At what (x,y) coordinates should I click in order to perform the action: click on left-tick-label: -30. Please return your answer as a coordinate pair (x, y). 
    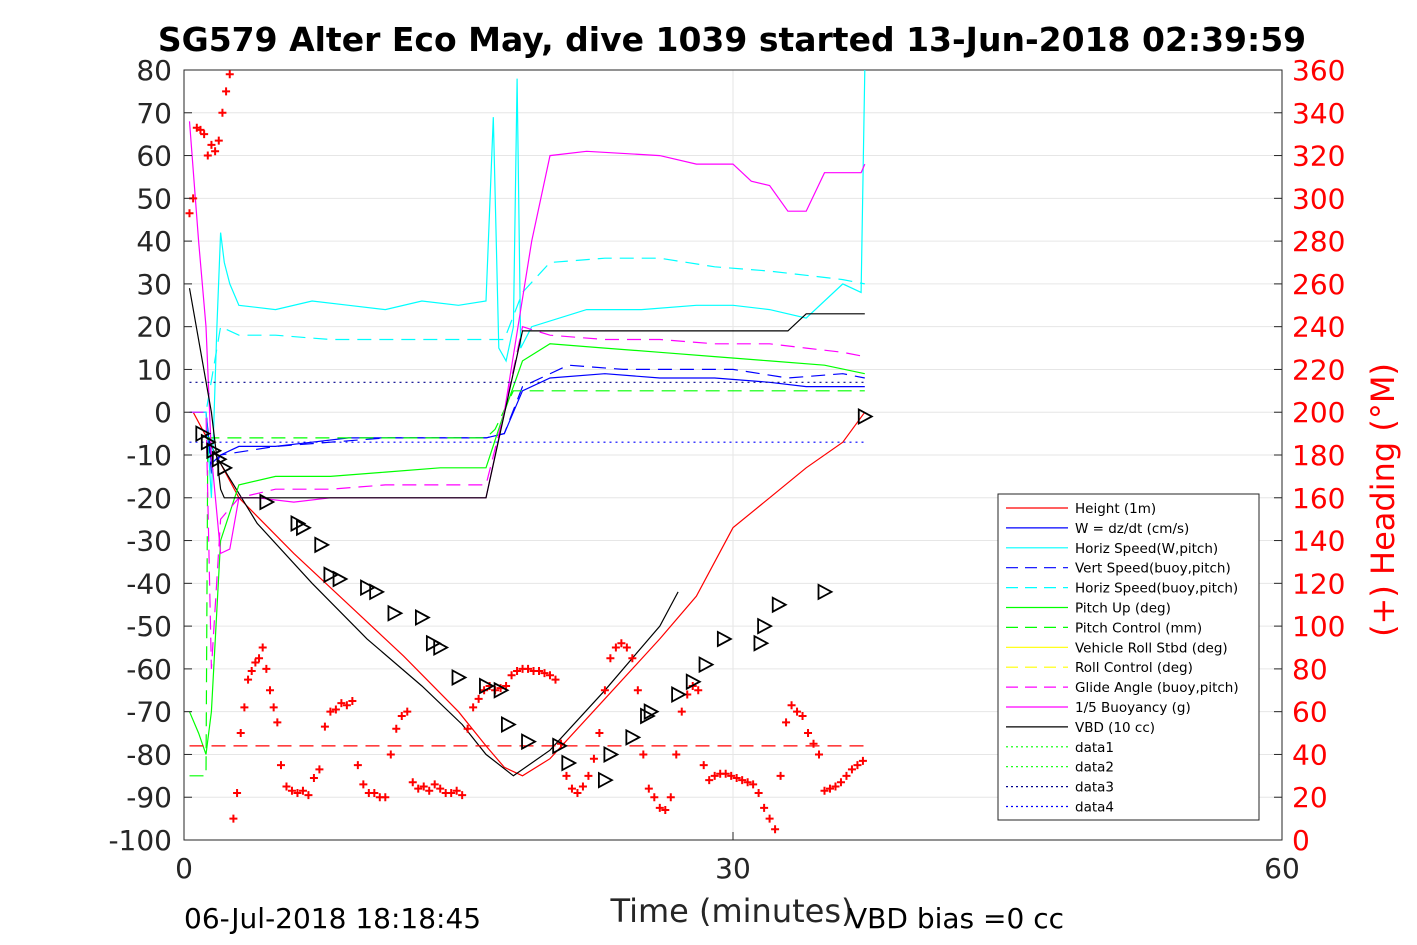
    Looking at the image, I should click on (149, 541).